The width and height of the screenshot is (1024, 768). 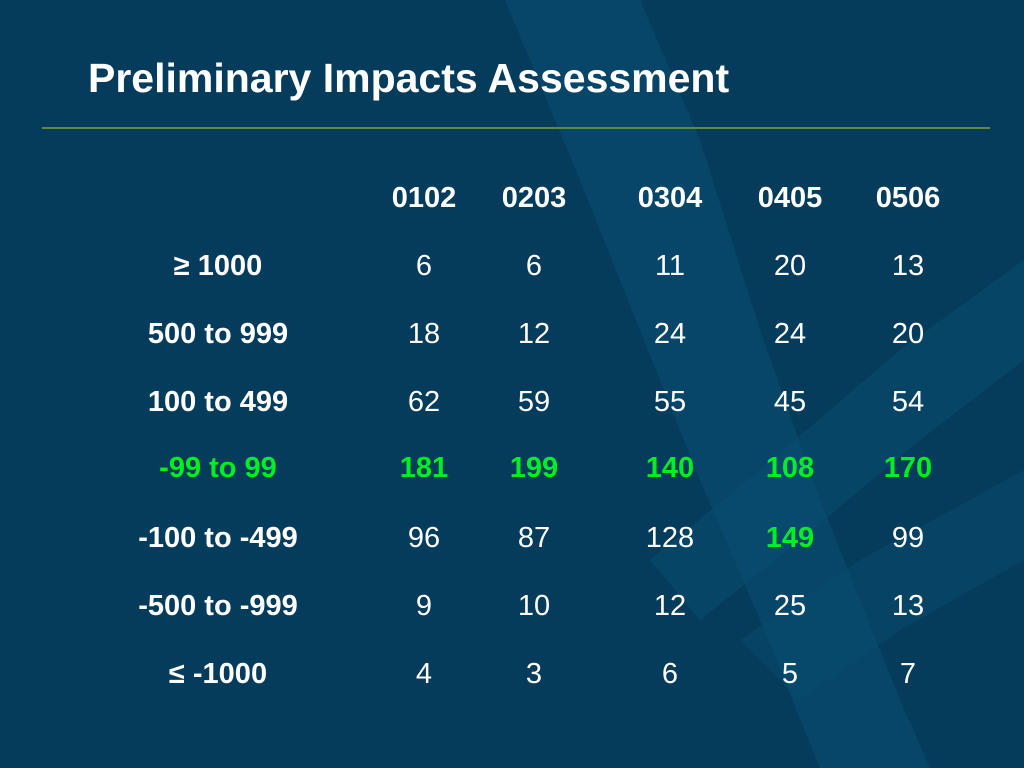 I want to click on table-cell: 25, so click(x=790, y=606).